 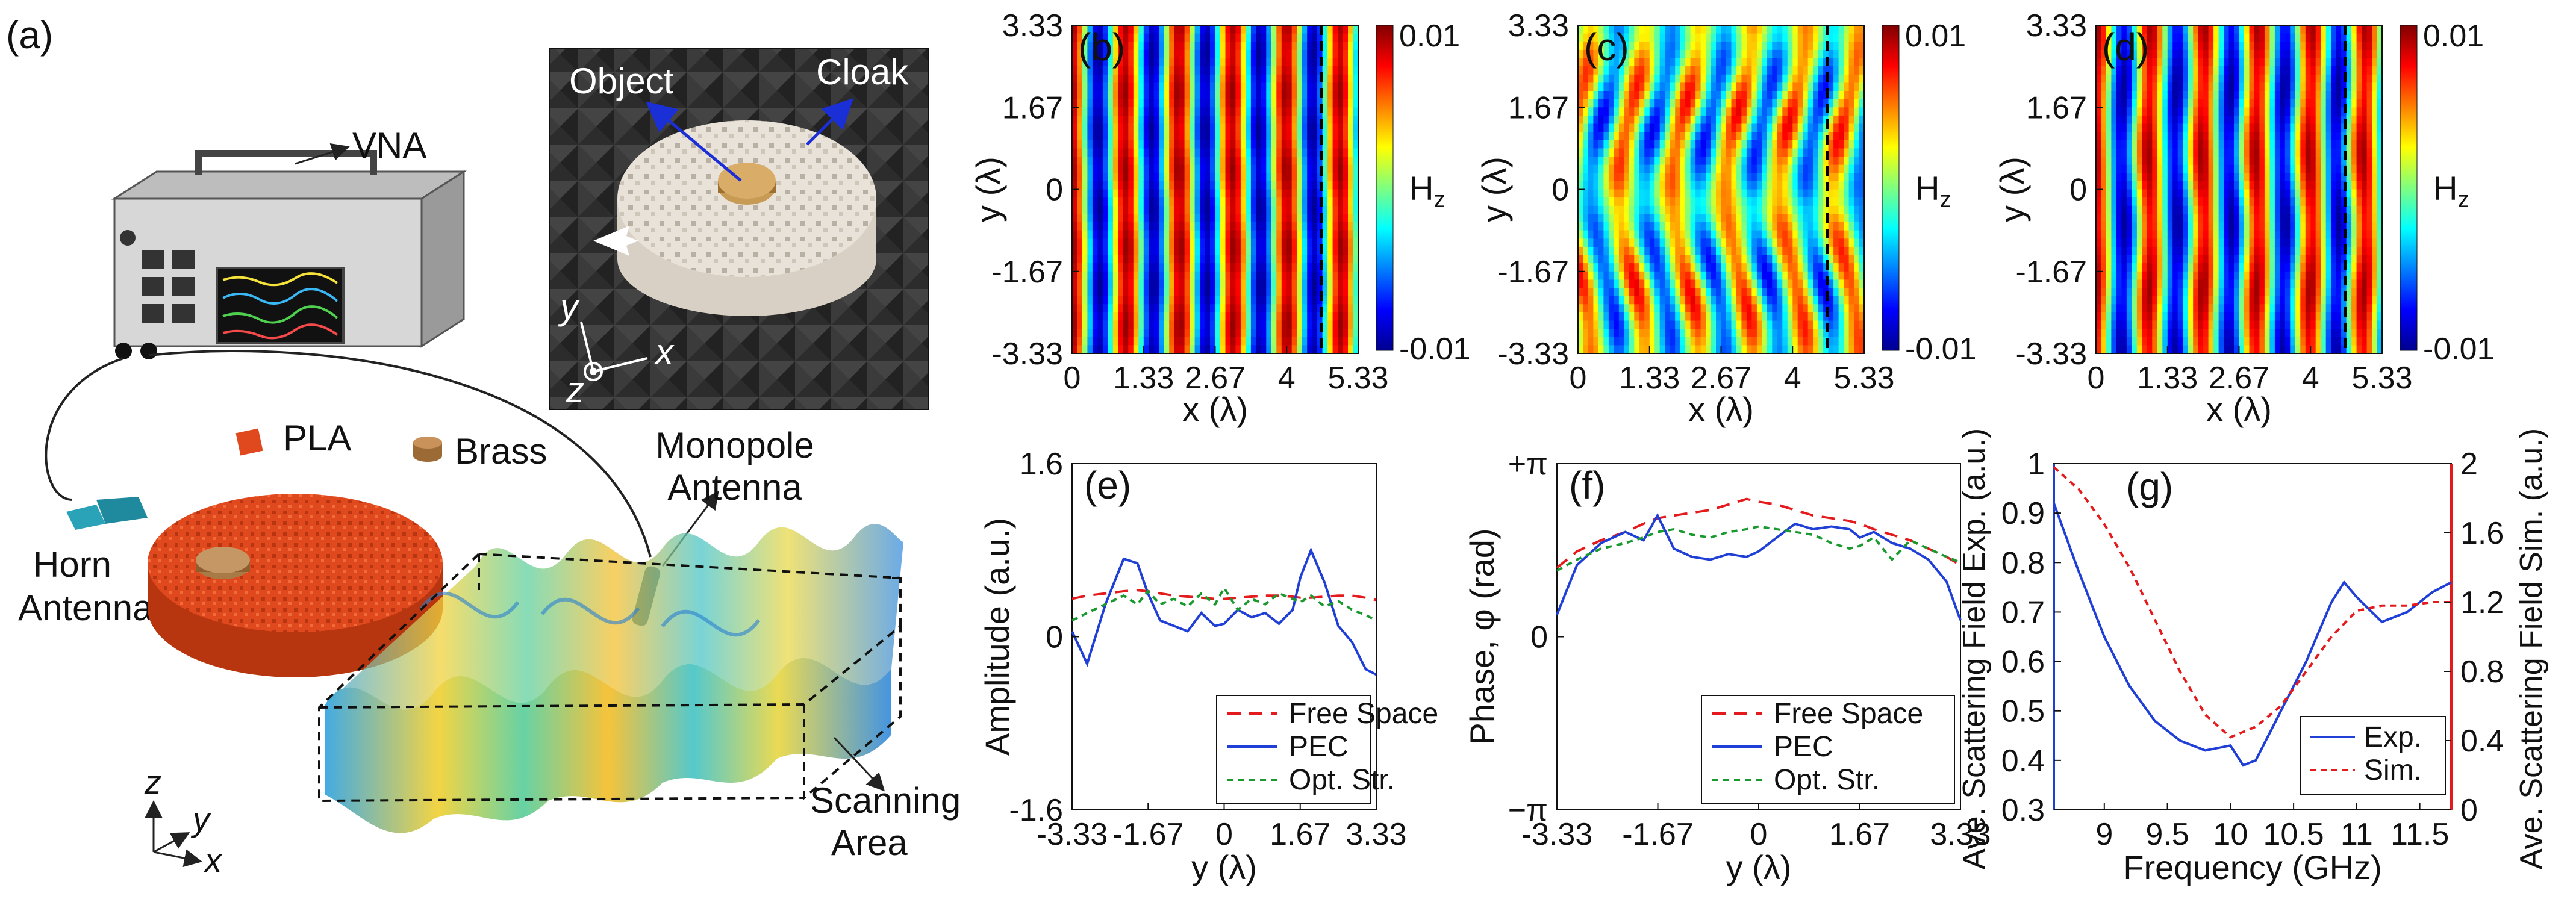 What do you see at coordinates (173, 834) in the screenshot?
I see `axes-triad-a` at bounding box center [173, 834].